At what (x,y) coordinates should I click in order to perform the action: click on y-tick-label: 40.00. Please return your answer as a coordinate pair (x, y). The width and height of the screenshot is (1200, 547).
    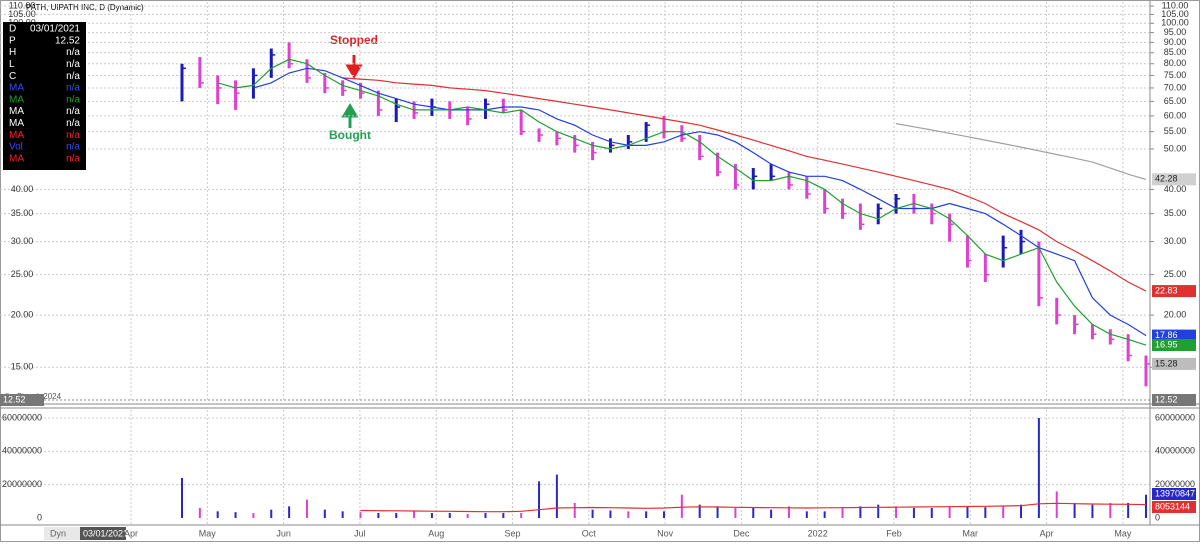
    Looking at the image, I should click on (1175, 189).